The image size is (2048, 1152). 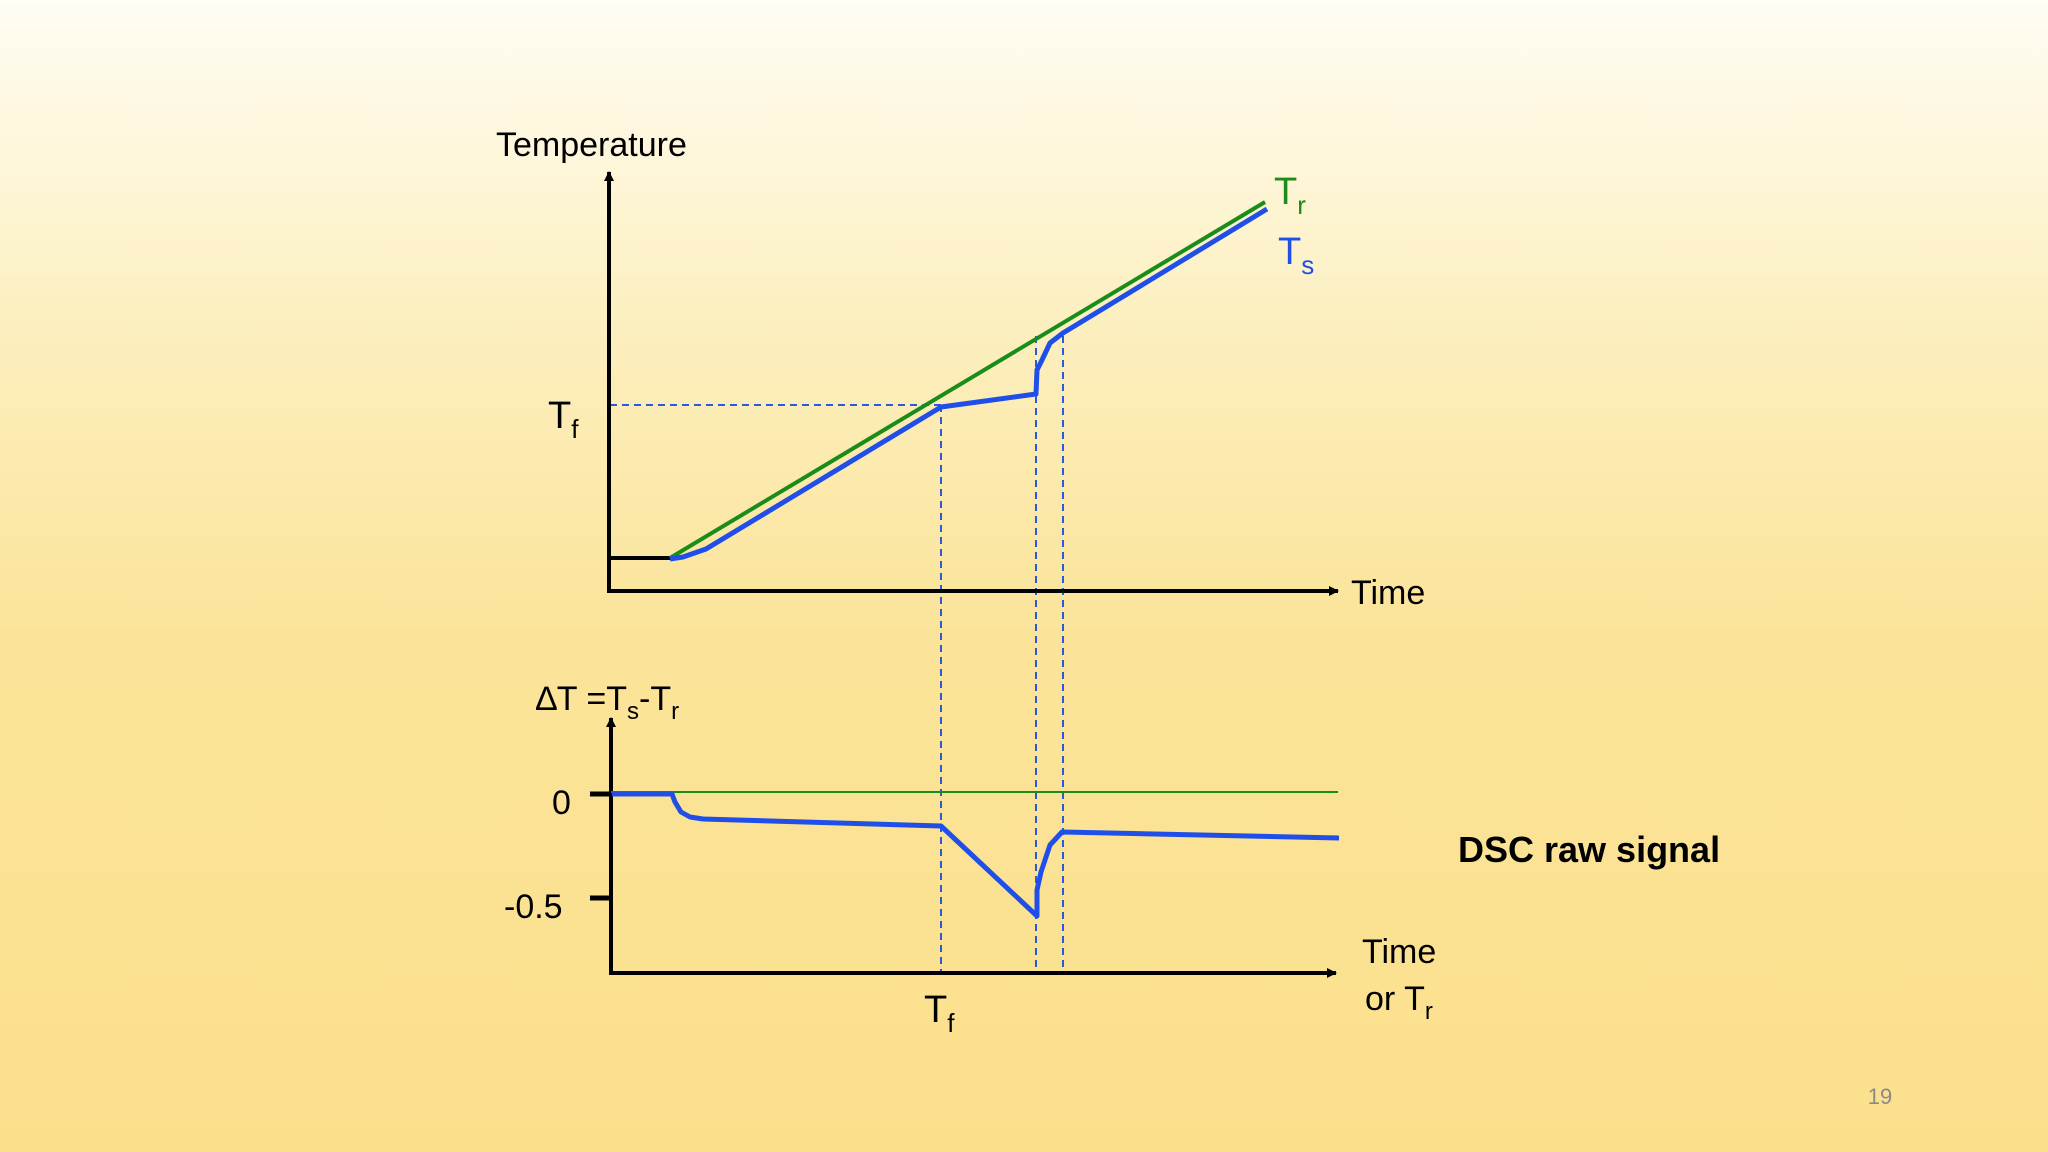 I want to click on reference-temperature-line, so click(x=967, y=380).